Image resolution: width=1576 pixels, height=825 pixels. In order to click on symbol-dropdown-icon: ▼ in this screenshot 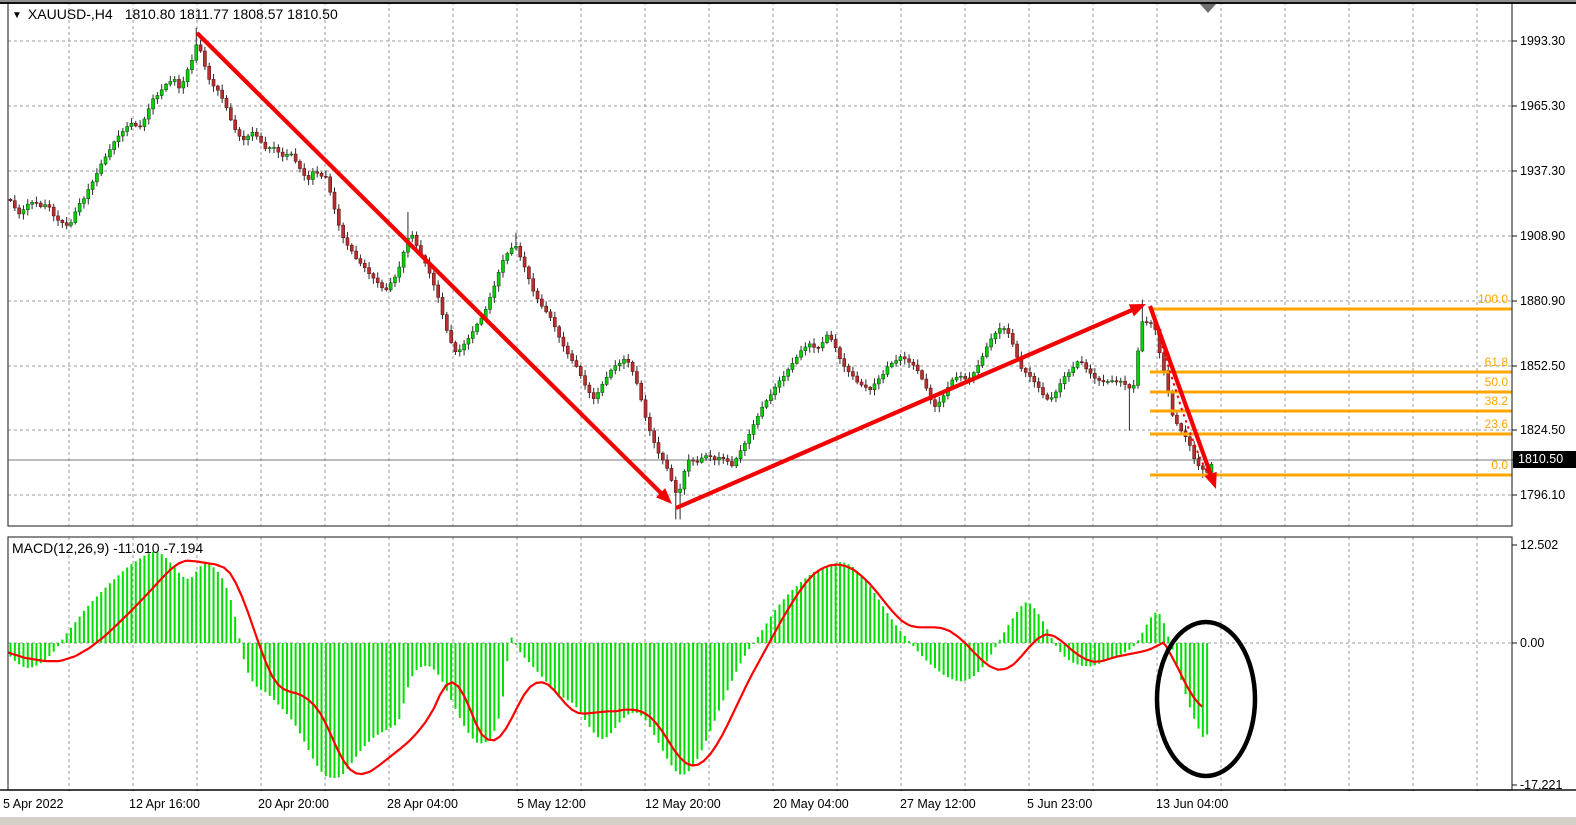, I will do `click(17, 15)`.